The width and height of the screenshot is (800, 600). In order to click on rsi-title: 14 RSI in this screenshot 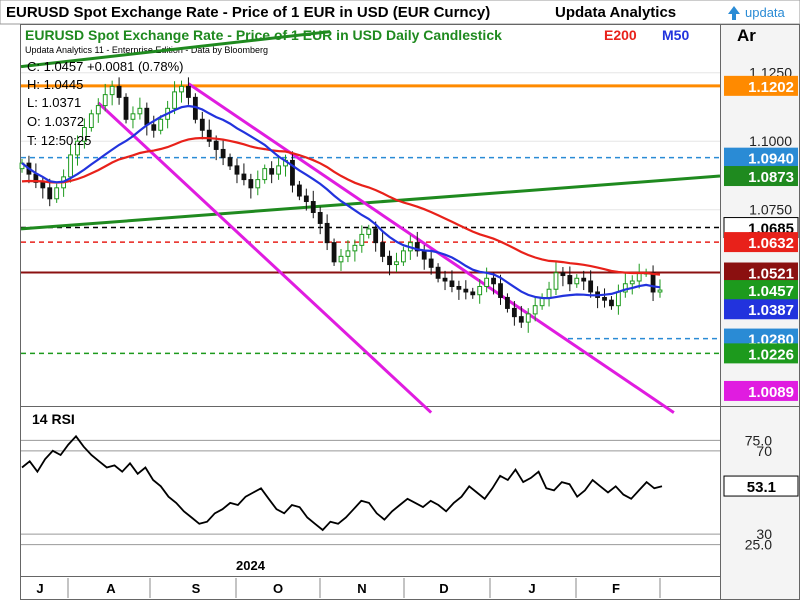, I will do `click(53, 419)`.